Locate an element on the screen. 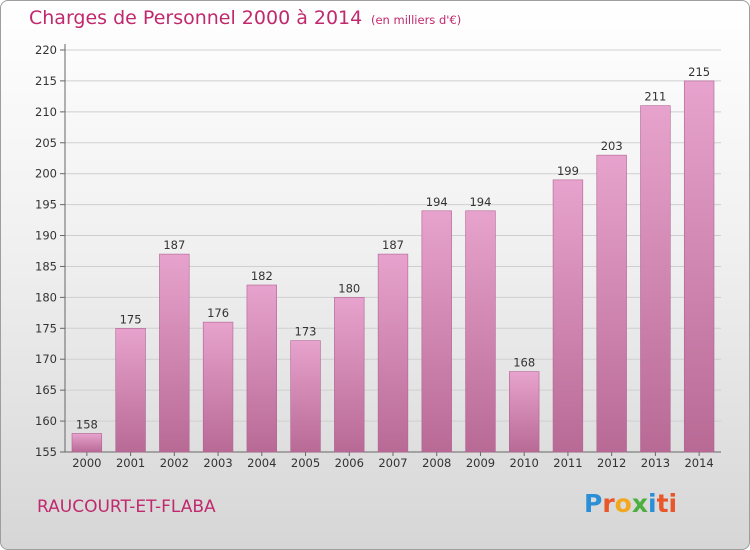 The image size is (750, 550). proxiti-logo: Proxiti is located at coordinates (630, 503).